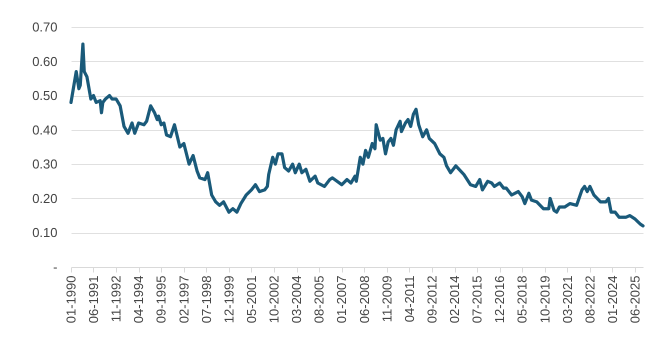  Describe the element at coordinates (477, 300) in the screenshot. I see `x-tick-label: 07-2015` at that location.